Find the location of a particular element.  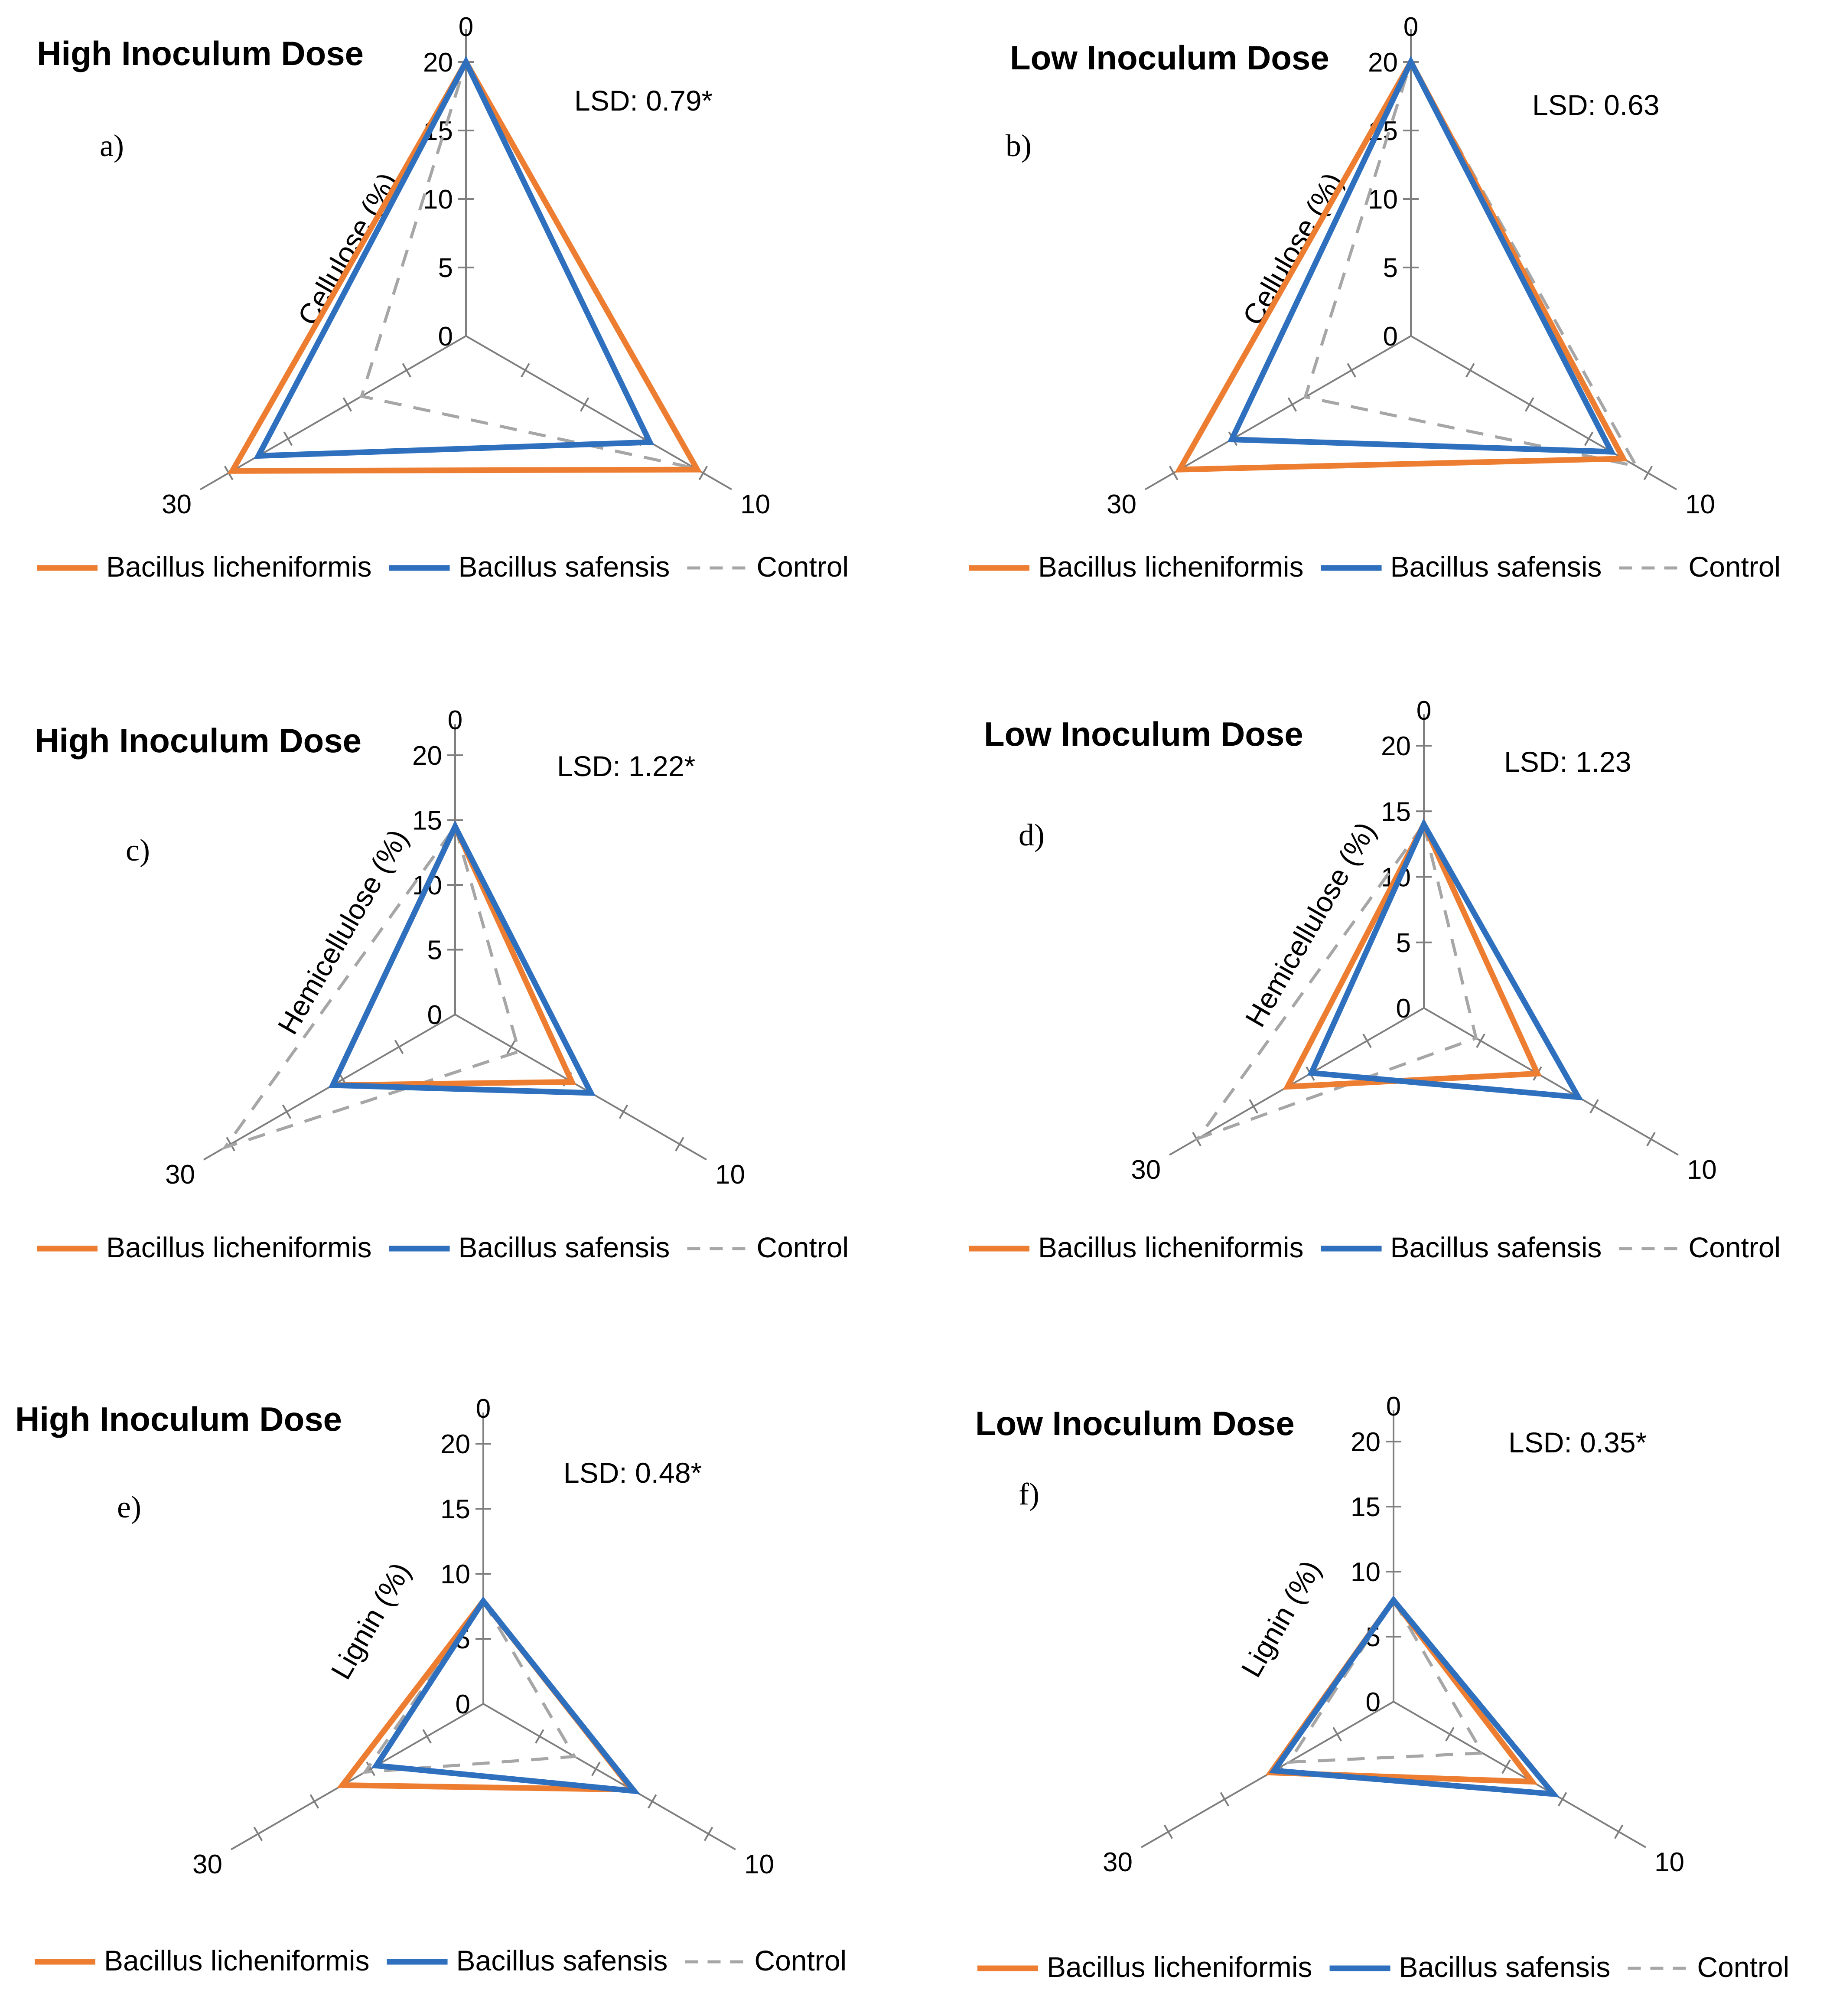

lsd-annotation: LSD: 0.63 is located at coordinates (1596, 105).